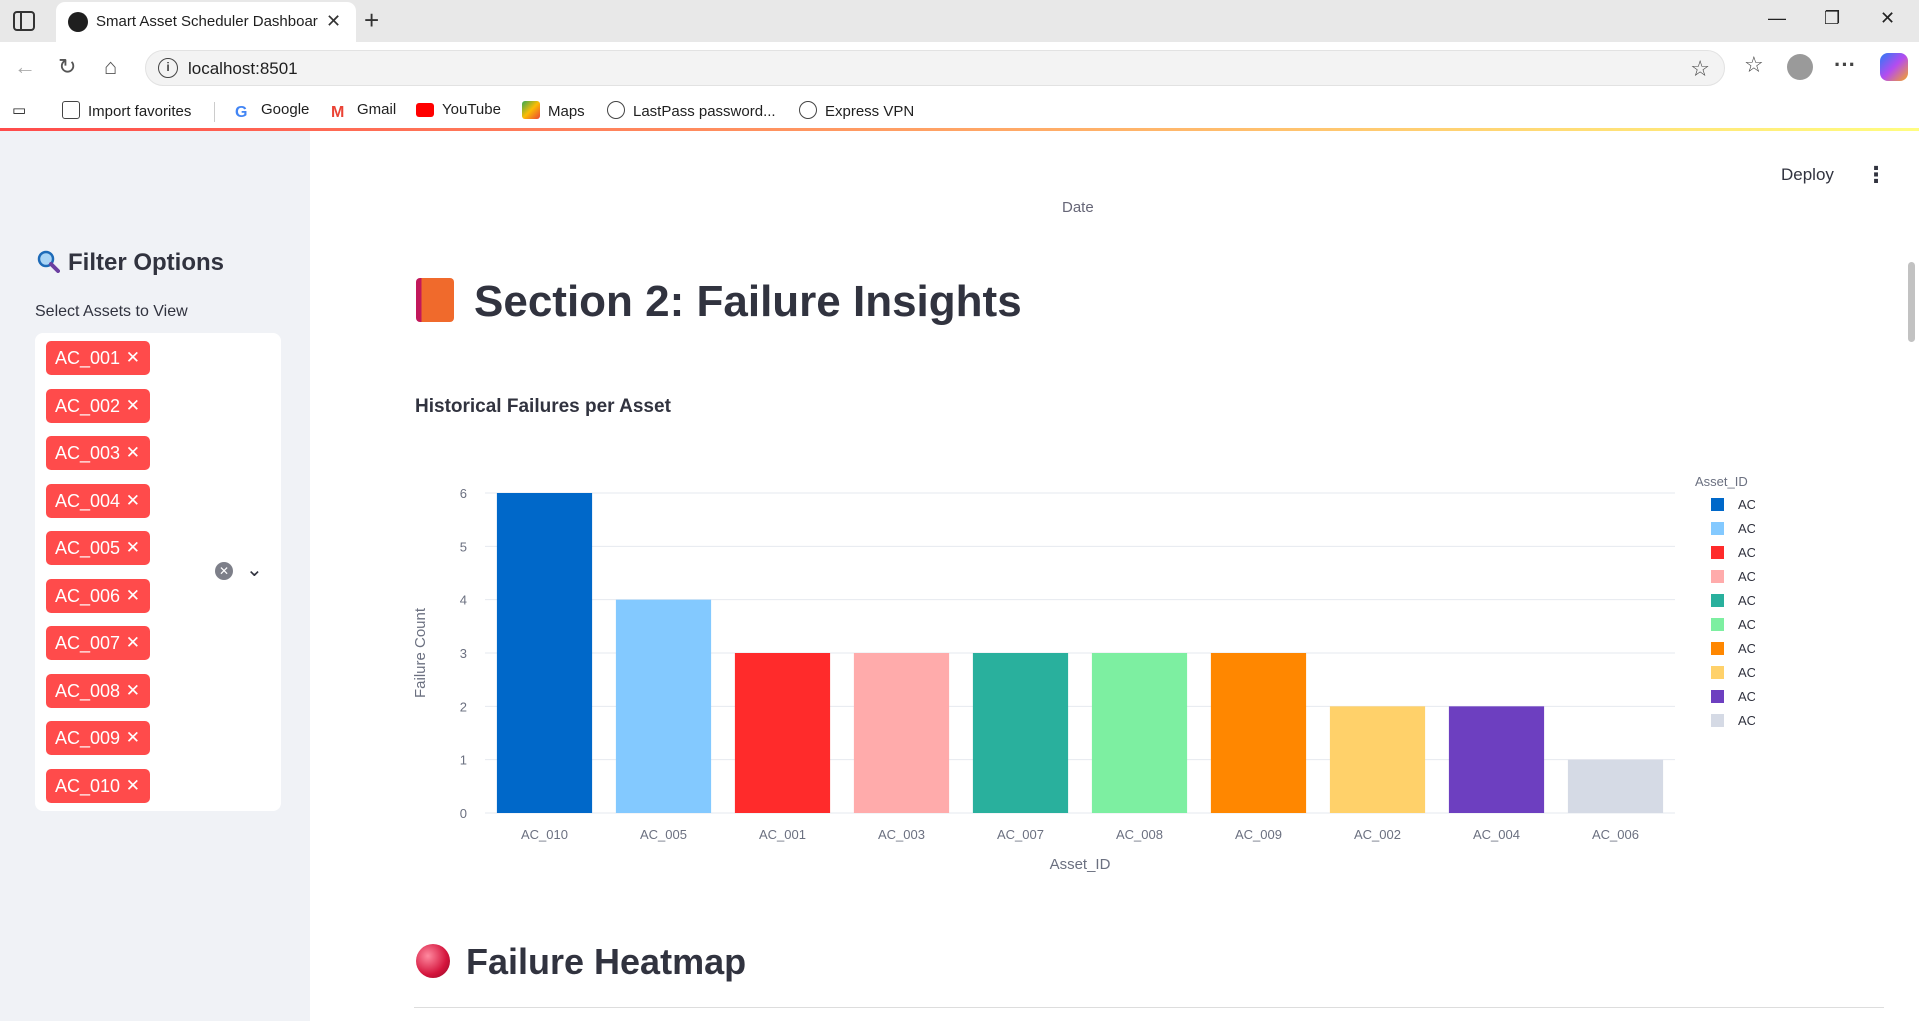 The image size is (1919, 1021). I want to click on reload-icon: ↻, so click(67, 66).